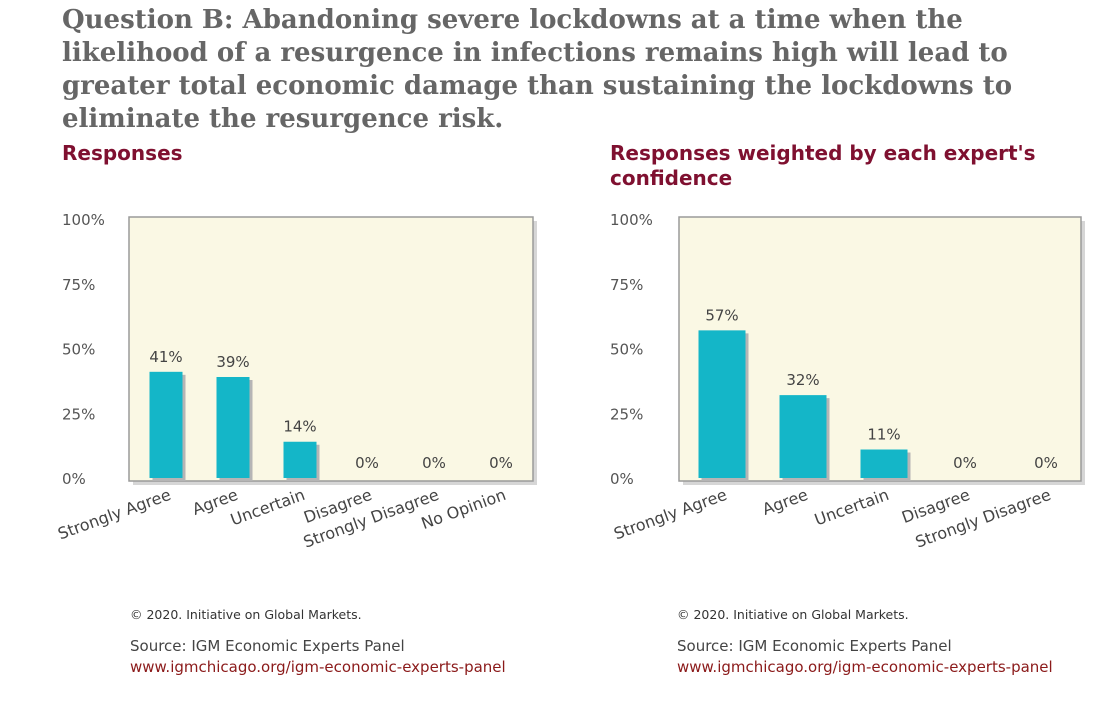 This screenshot has height=716, width=1118. Describe the element at coordinates (267, 646) in the screenshot. I see `source-left: Source: IGM Economic Experts Panel` at that location.